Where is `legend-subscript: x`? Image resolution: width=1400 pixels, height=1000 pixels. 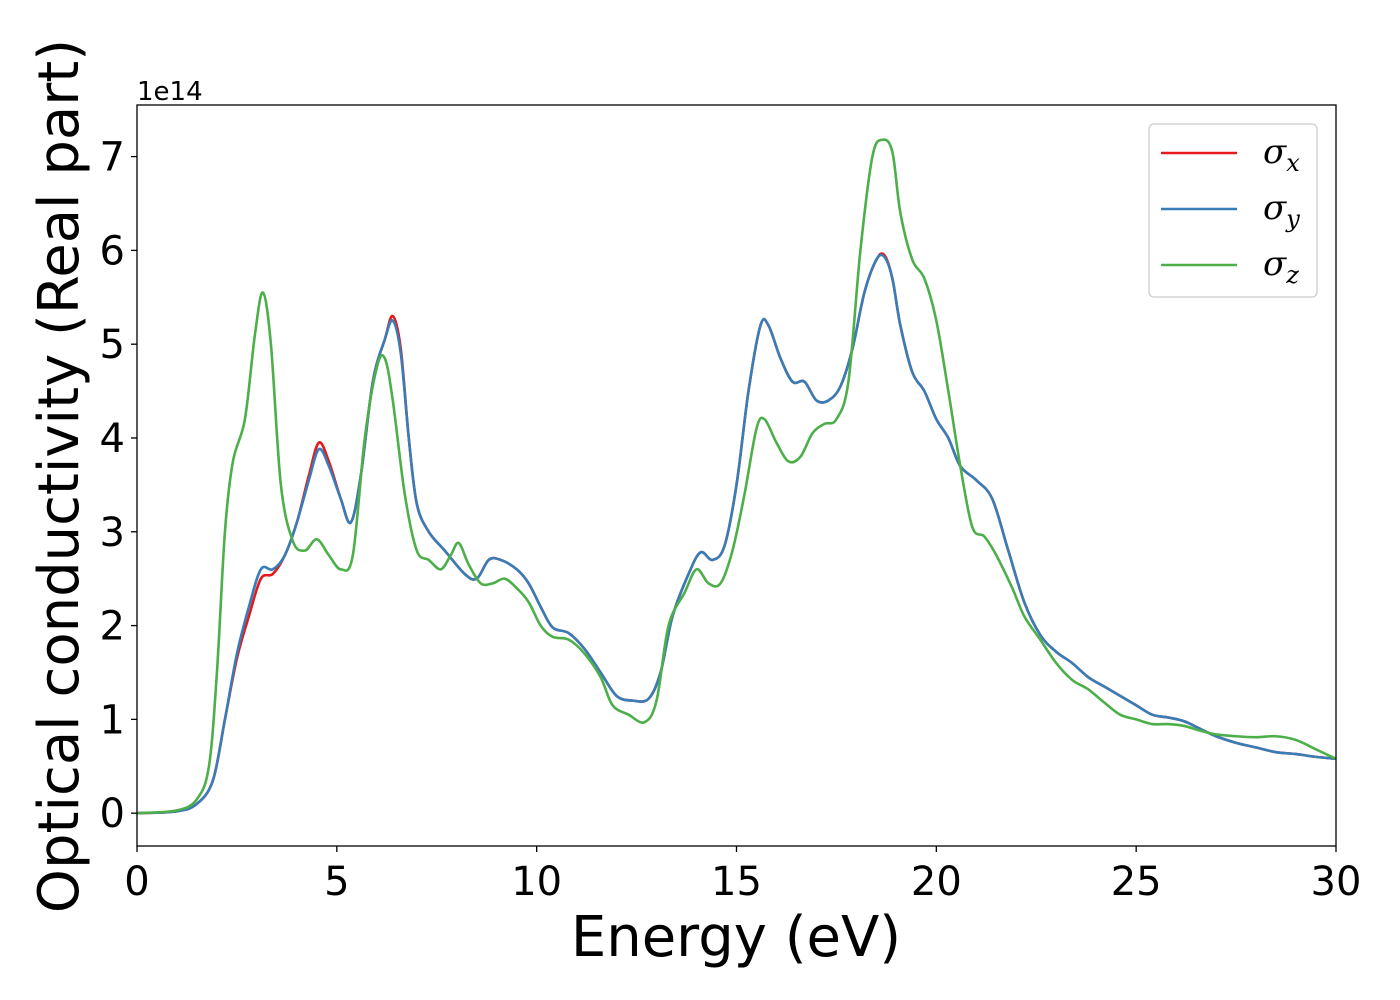
legend-subscript: x is located at coordinates (1293, 163).